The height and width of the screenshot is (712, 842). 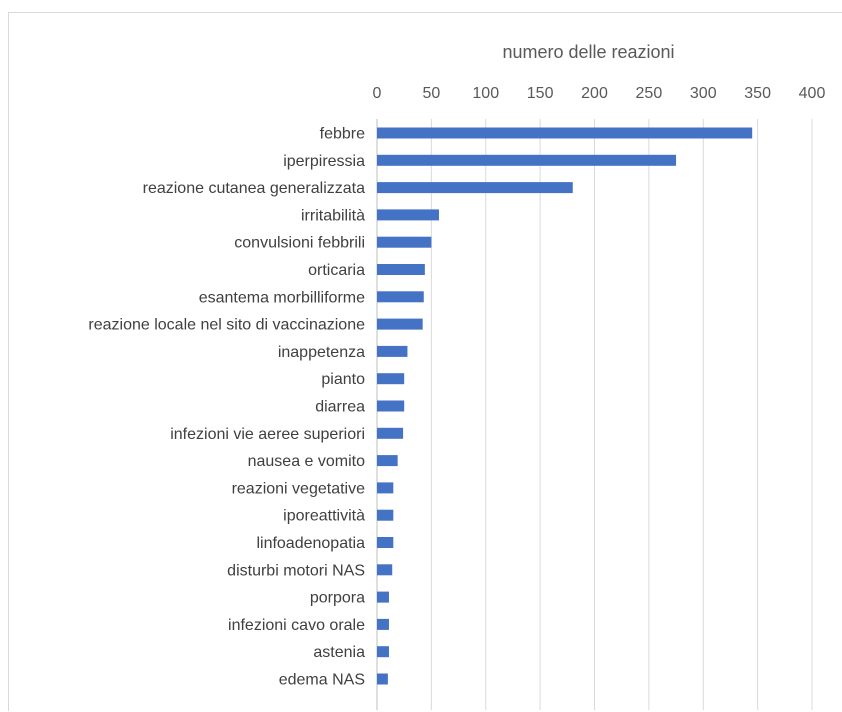 I want to click on x-tick-label: 250, so click(x=649, y=93).